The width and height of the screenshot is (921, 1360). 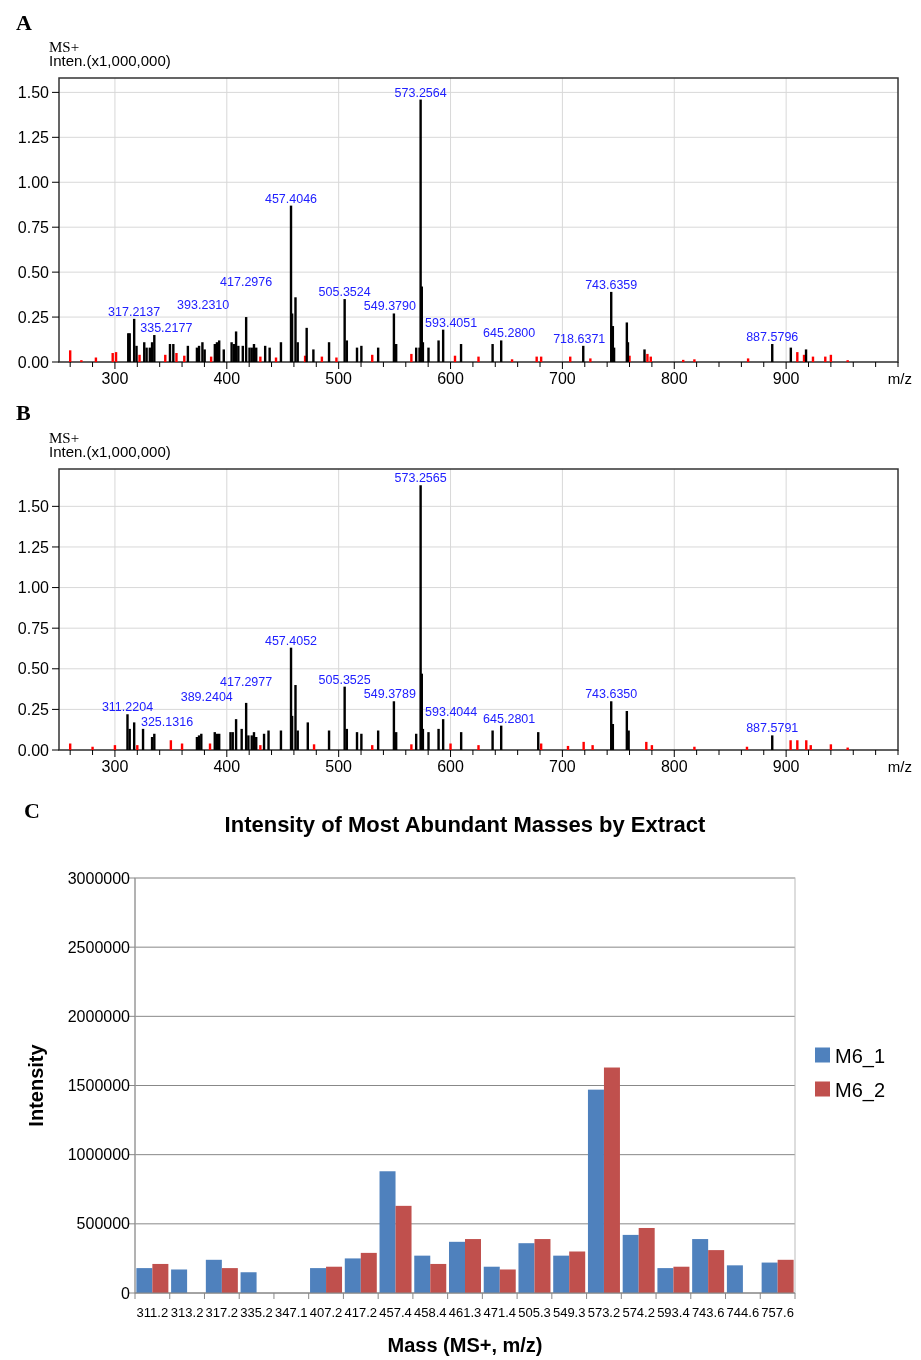 What do you see at coordinates (860, 1056) in the screenshot?
I see `legend-label: M6_1` at bounding box center [860, 1056].